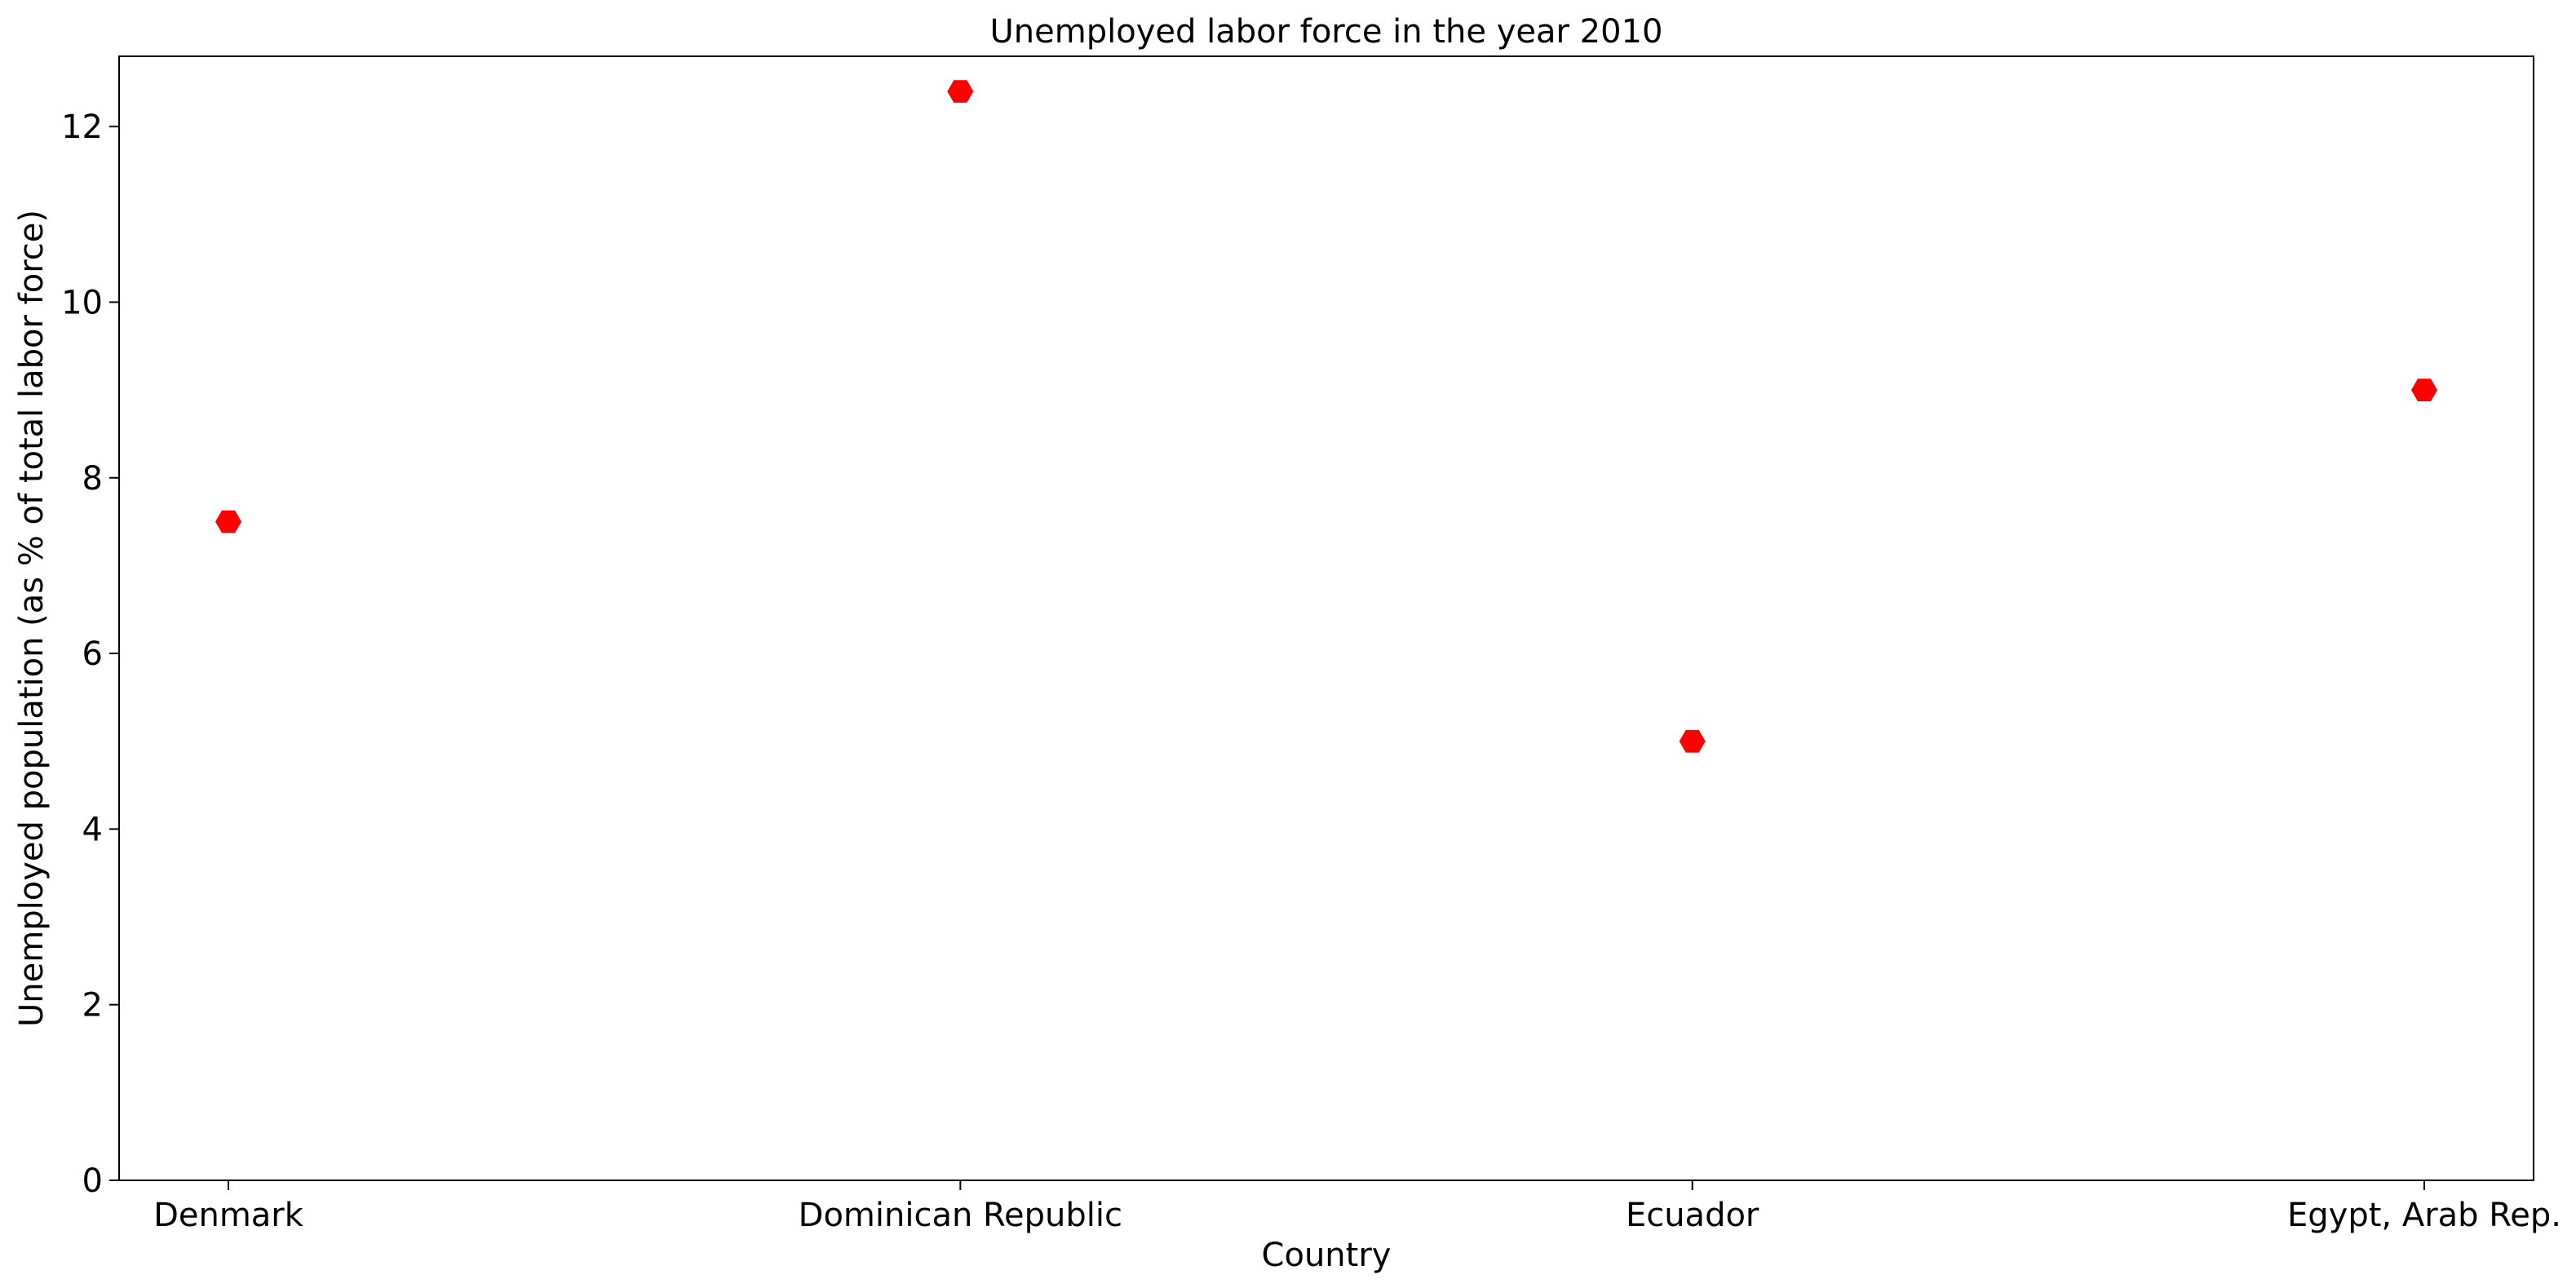 This screenshot has height=1288, width=2576. What do you see at coordinates (1692, 1215) in the screenshot?
I see `x-tick-label: Ecuador` at bounding box center [1692, 1215].